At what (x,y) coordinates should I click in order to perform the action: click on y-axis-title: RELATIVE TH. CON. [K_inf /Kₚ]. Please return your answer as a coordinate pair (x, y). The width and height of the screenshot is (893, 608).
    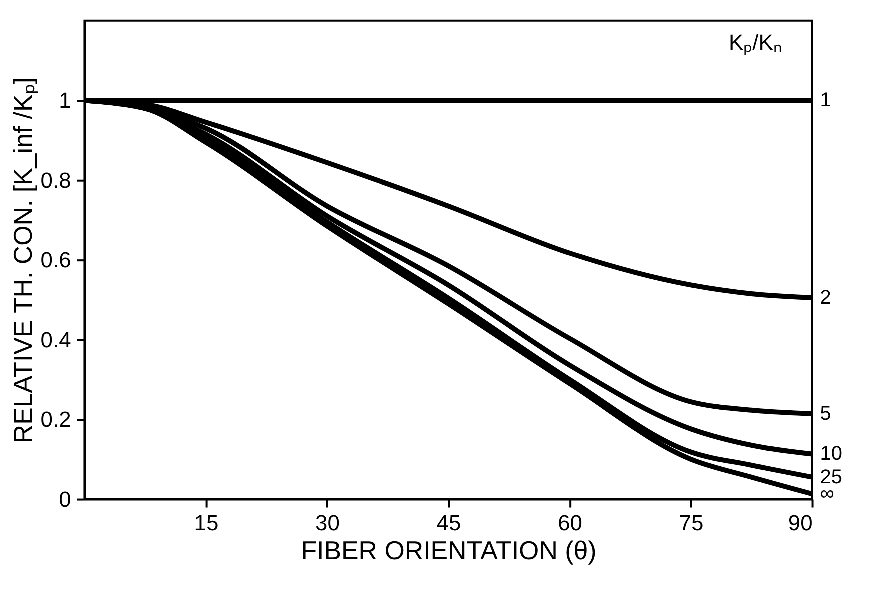
    Looking at the image, I should click on (24, 261).